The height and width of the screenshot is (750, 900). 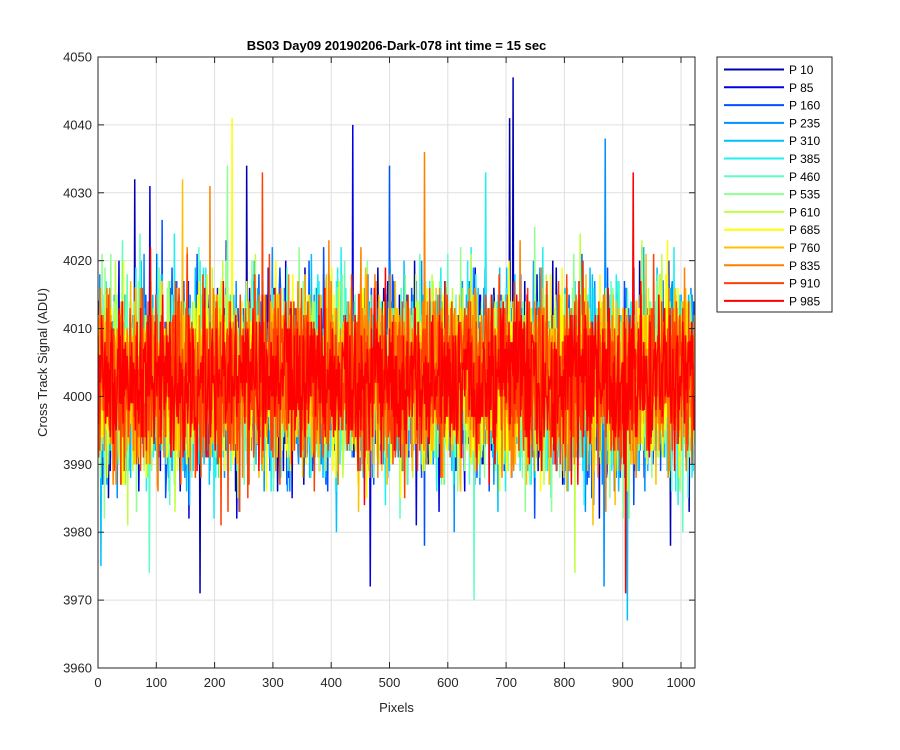 I want to click on x-tick-label: 500, so click(x=390, y=682).